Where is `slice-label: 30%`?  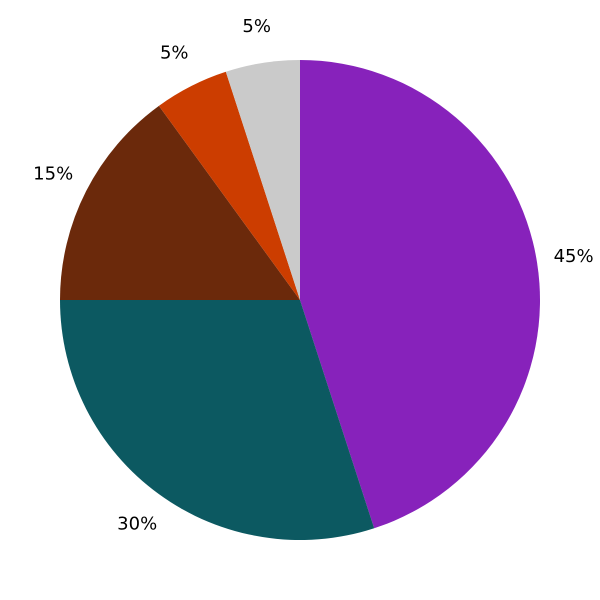 slice-label: 30% is located at coordinates (137, 524).